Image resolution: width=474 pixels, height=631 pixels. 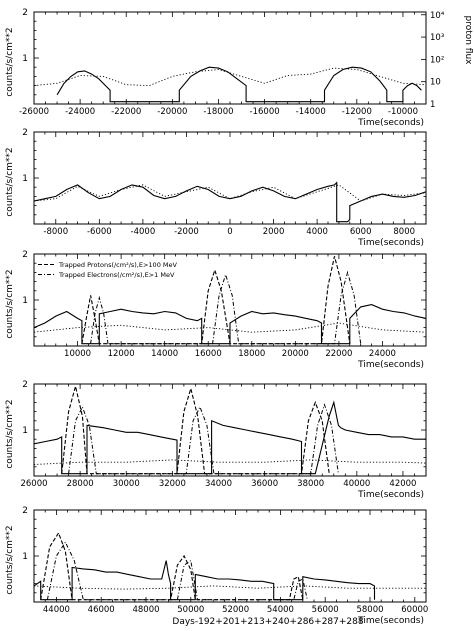 What do you see at coordinates (264, 484) in the screenshot?
I see `x-tick-label: 36000` at bounding box center [264, 484].